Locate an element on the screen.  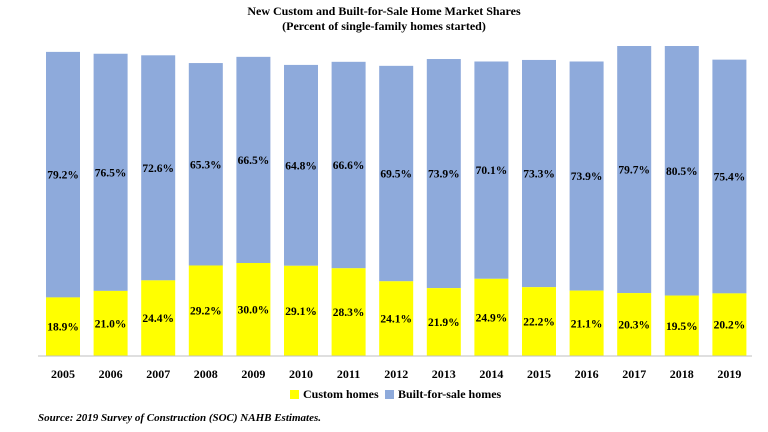
x-tick-label-2017: 2017 is located at coordinates (634, 374).